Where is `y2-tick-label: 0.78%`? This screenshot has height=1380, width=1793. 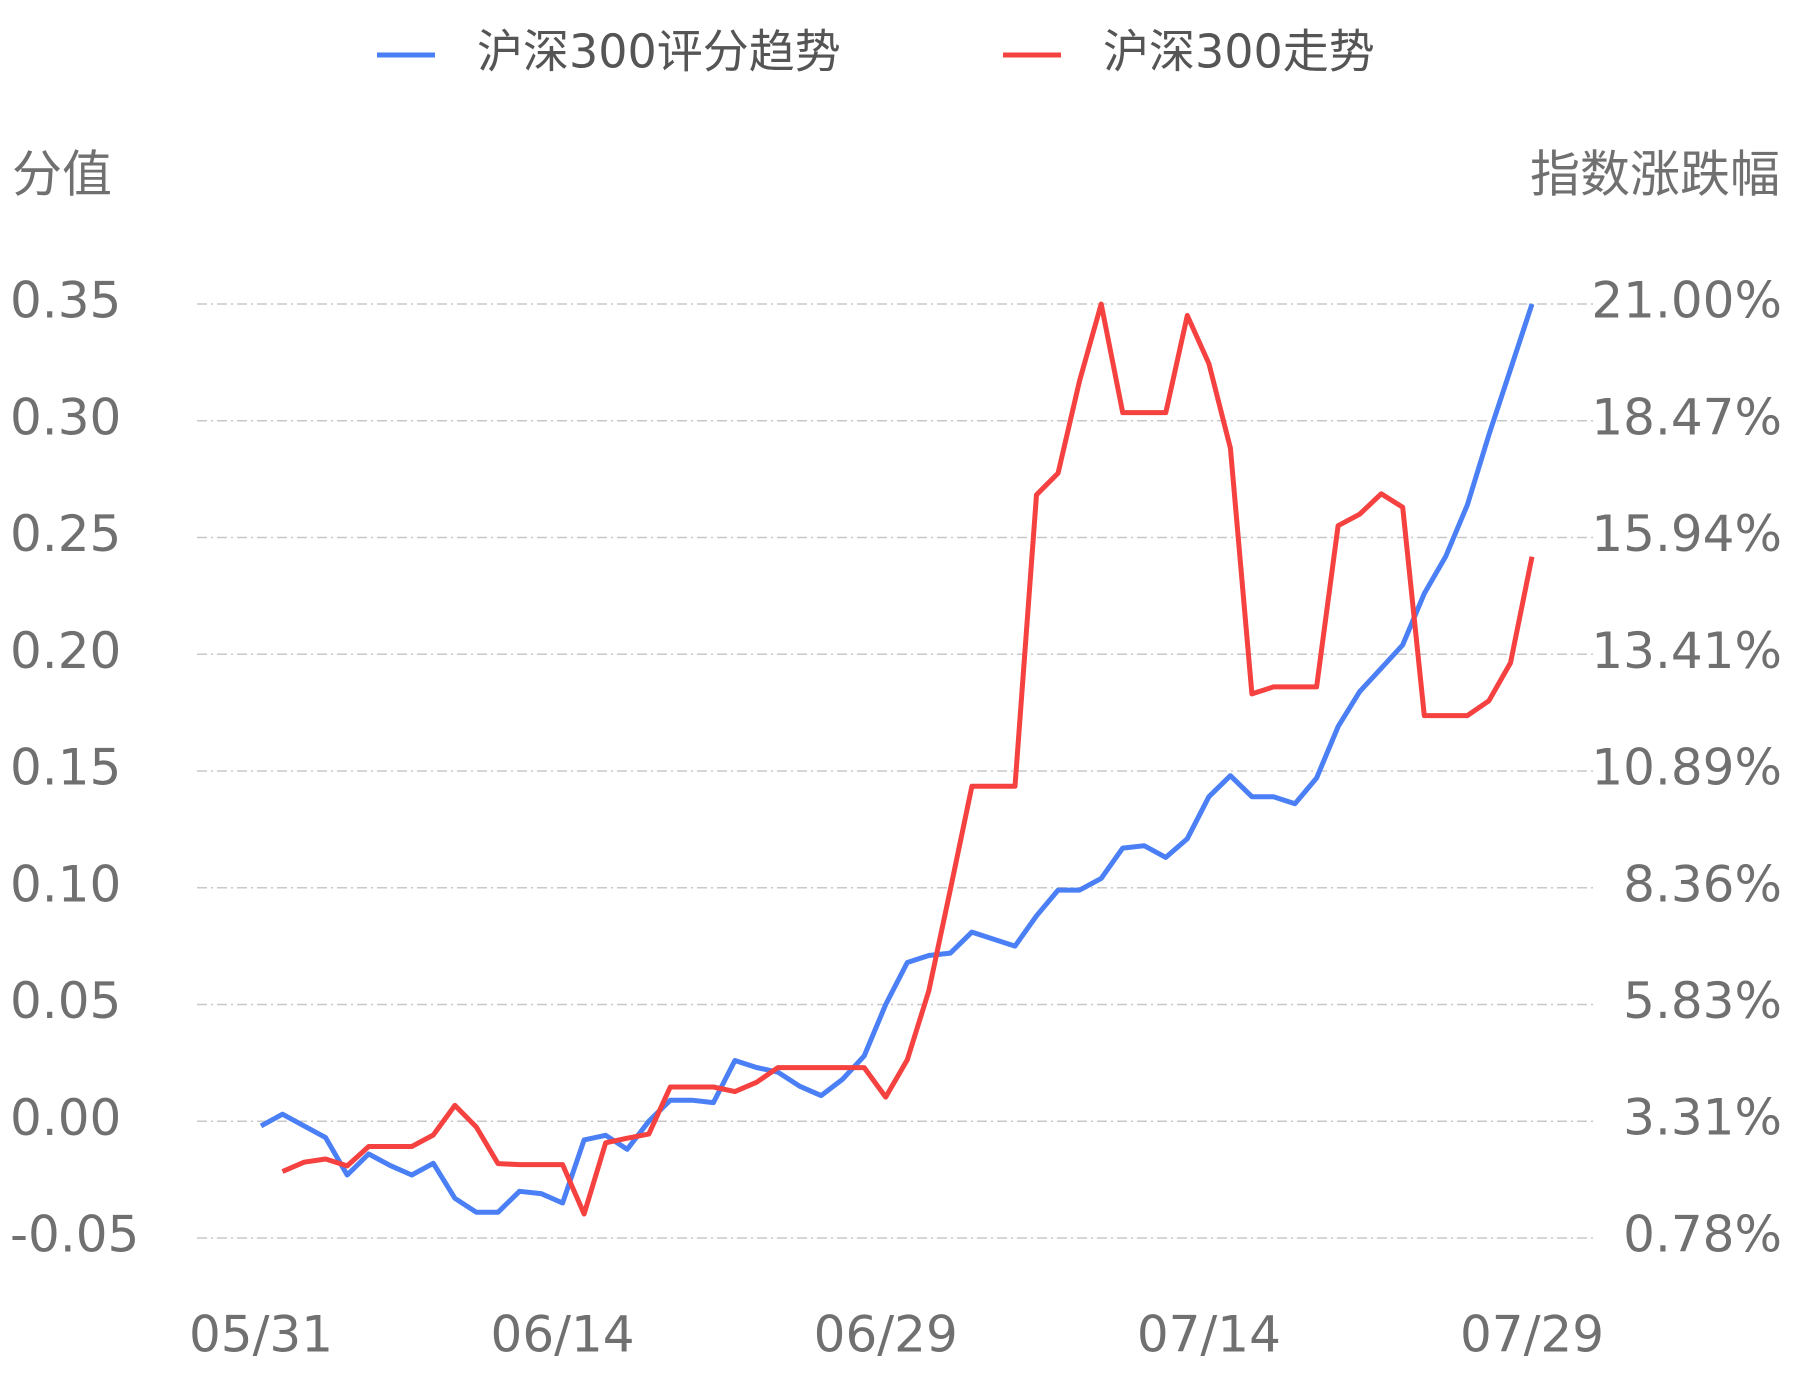
y2-tick-label: 0.78% is located at coordinates (1702, 1235).